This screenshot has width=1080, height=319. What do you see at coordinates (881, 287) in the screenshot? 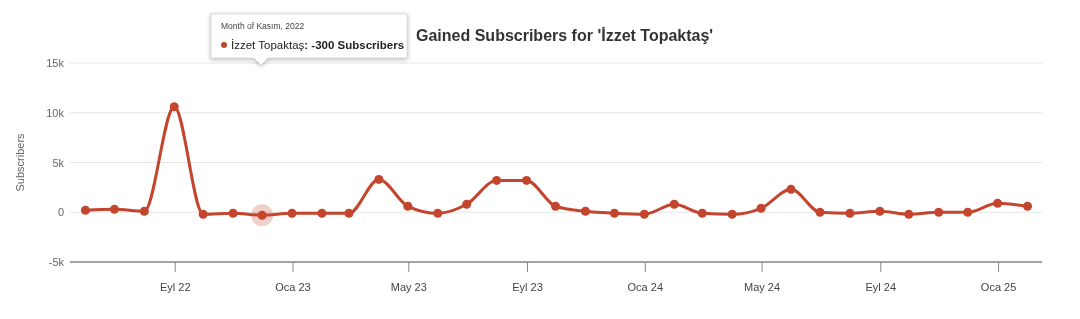
I see `x-tick-label: Eyl 24` at bounding box center [881, 287].